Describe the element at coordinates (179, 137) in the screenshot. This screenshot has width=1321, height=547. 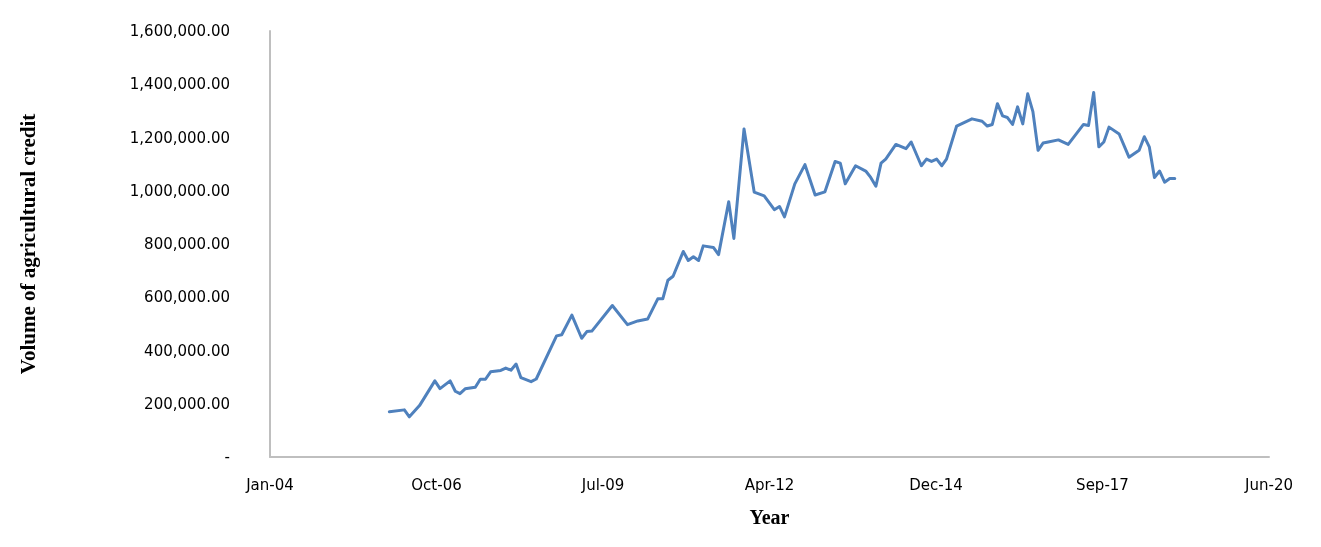
I see `y-tick-label: 1,200,000.00` at that location.